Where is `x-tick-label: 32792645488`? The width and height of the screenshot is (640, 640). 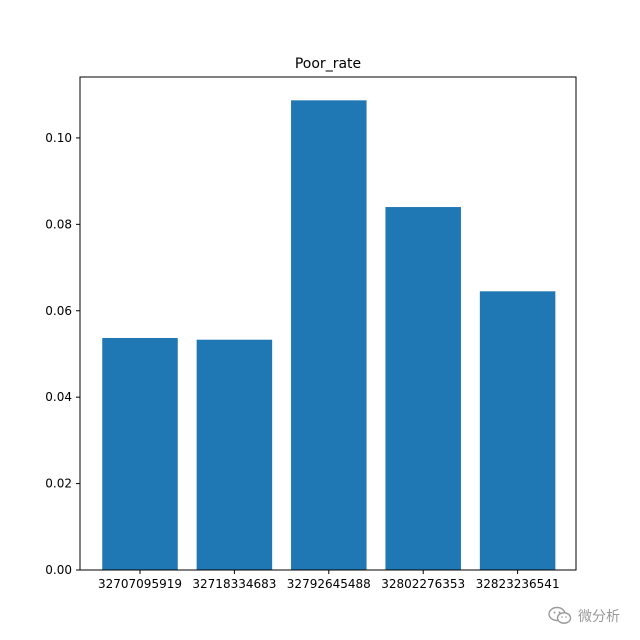
x-tick-label: 32792645488 is located at coordinates (329, 584).